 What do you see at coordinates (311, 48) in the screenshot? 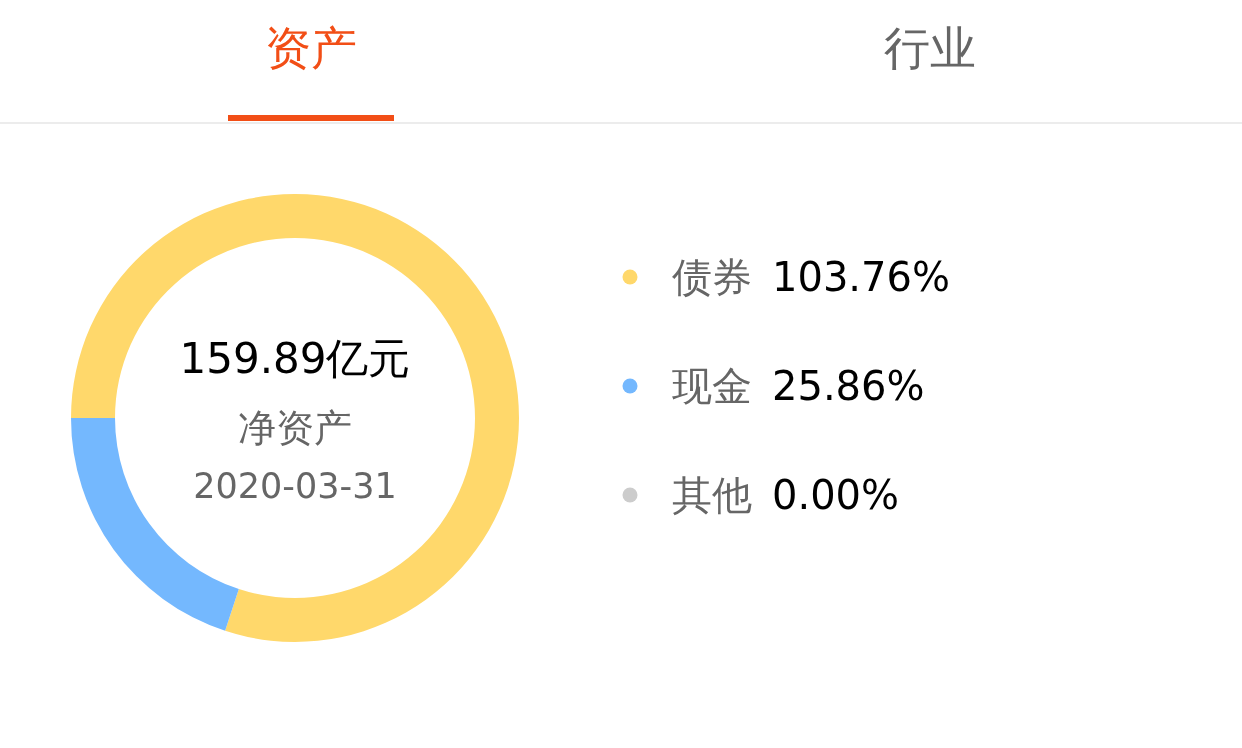
I see `text: 资产` at bounding box center [311, 48].